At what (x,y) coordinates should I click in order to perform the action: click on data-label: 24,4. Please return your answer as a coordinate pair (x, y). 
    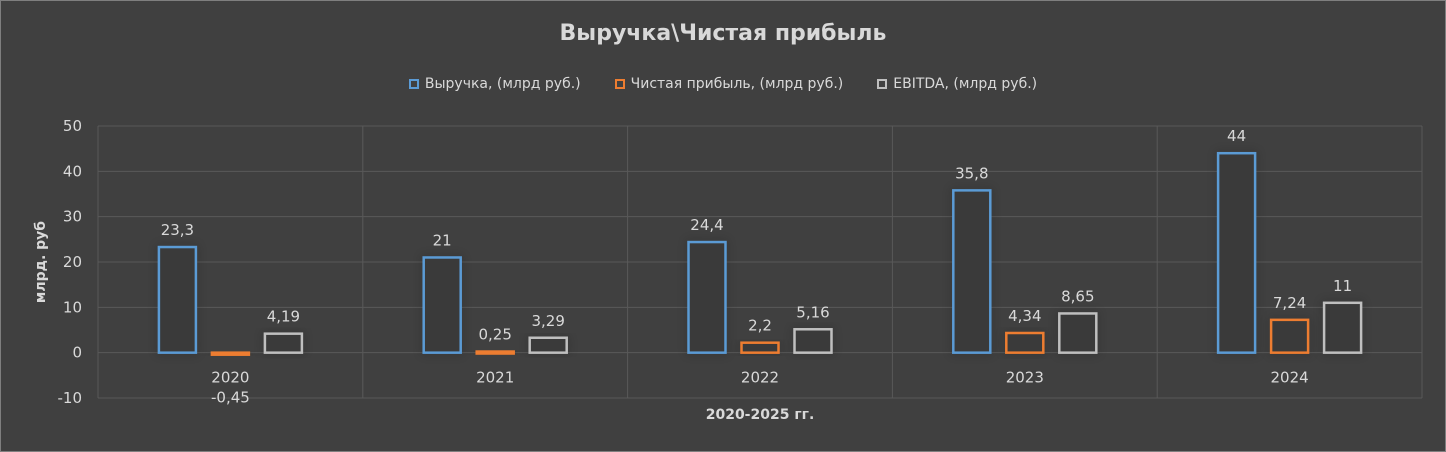
    Looking at the image, I should click on (706, 225).